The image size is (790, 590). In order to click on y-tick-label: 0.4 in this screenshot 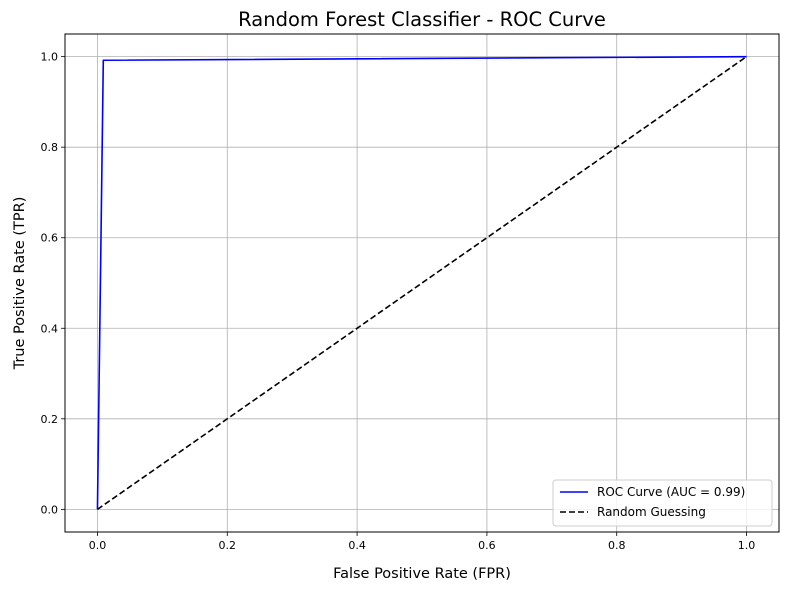, I will do `click(50, 328)`.